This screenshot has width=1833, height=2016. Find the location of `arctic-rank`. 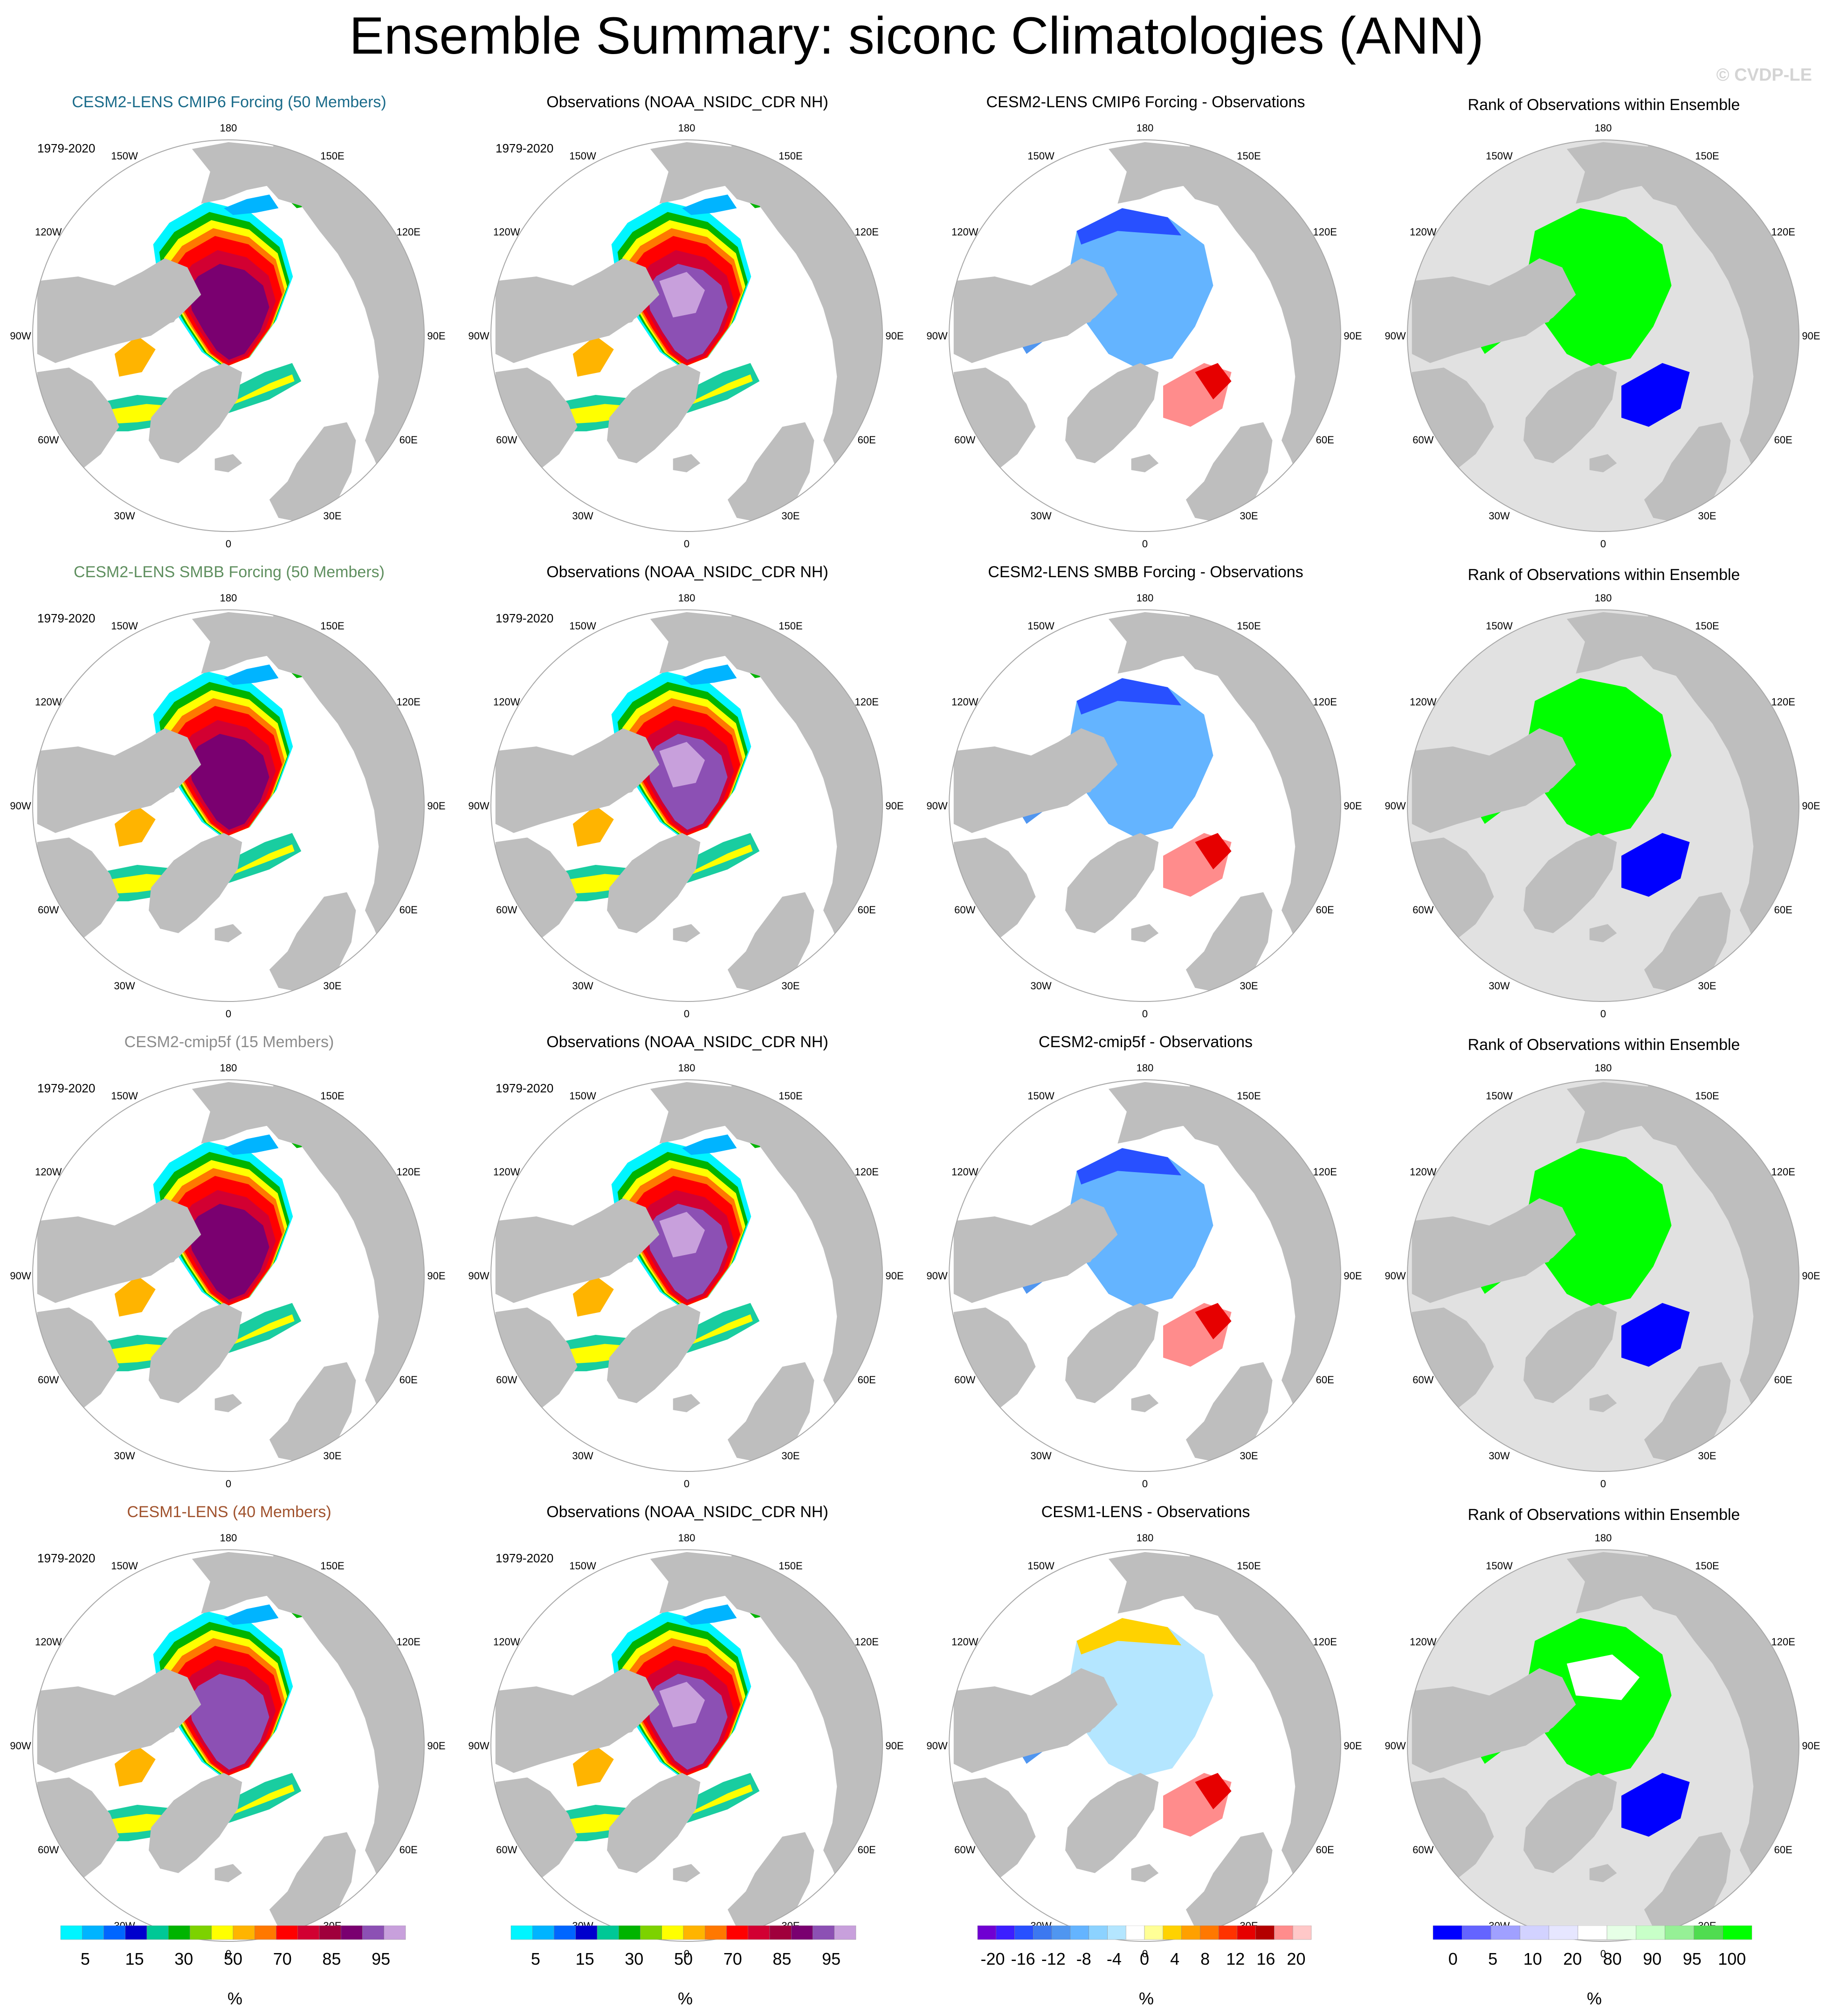

arctic-rank is located at coordinates (1598, 758).